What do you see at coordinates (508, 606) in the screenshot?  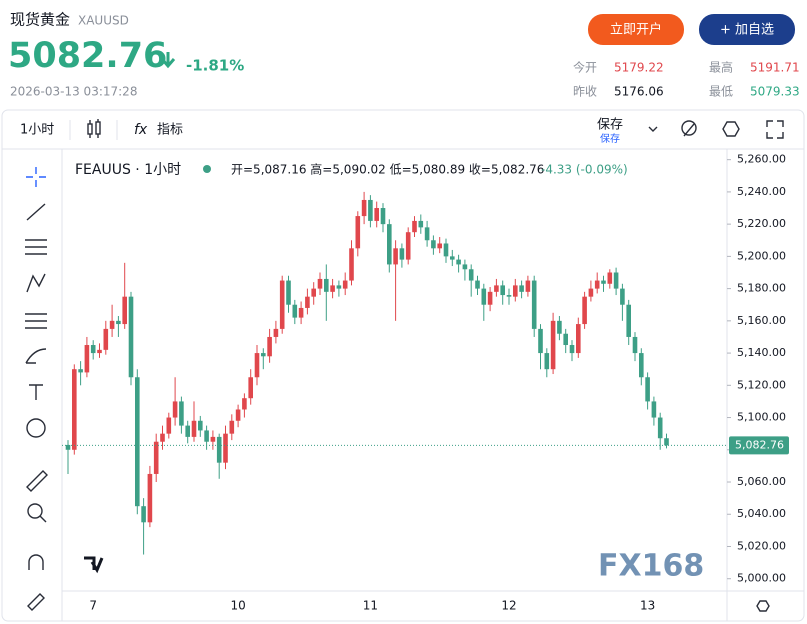 I see `x-tick-label: 12` at bounding box center [508, 606].